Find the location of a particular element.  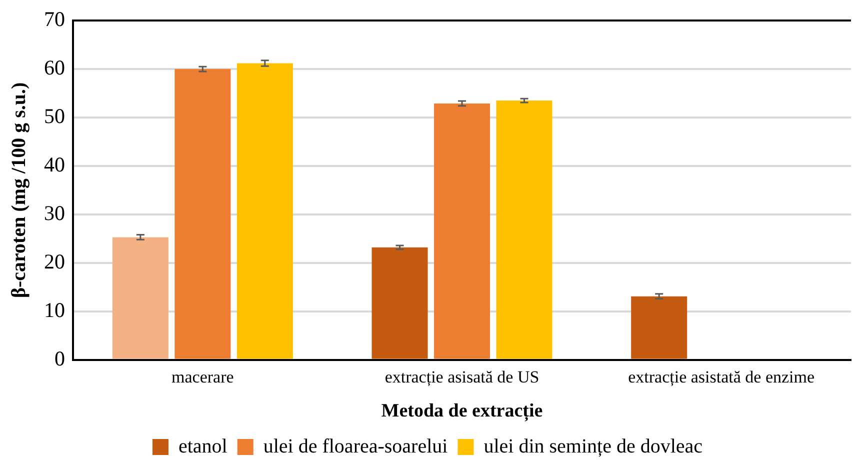

y-axis-title: β-caroten (mg /100 g s.u.) is located at coordinates (19, 190).